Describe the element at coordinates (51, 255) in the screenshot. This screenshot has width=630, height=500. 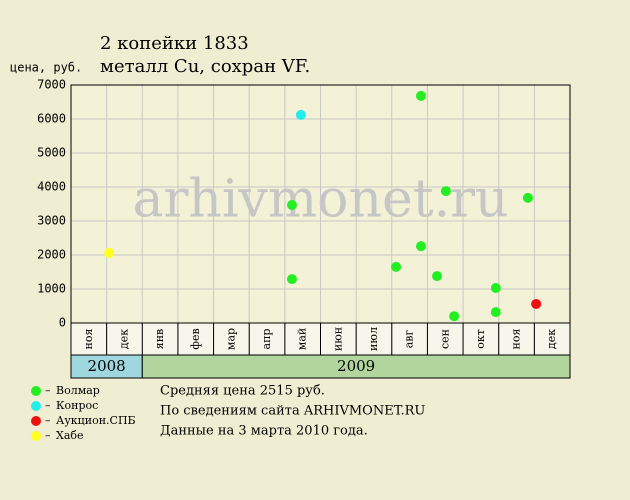
I see `y-tick-label: 2000` at that location.